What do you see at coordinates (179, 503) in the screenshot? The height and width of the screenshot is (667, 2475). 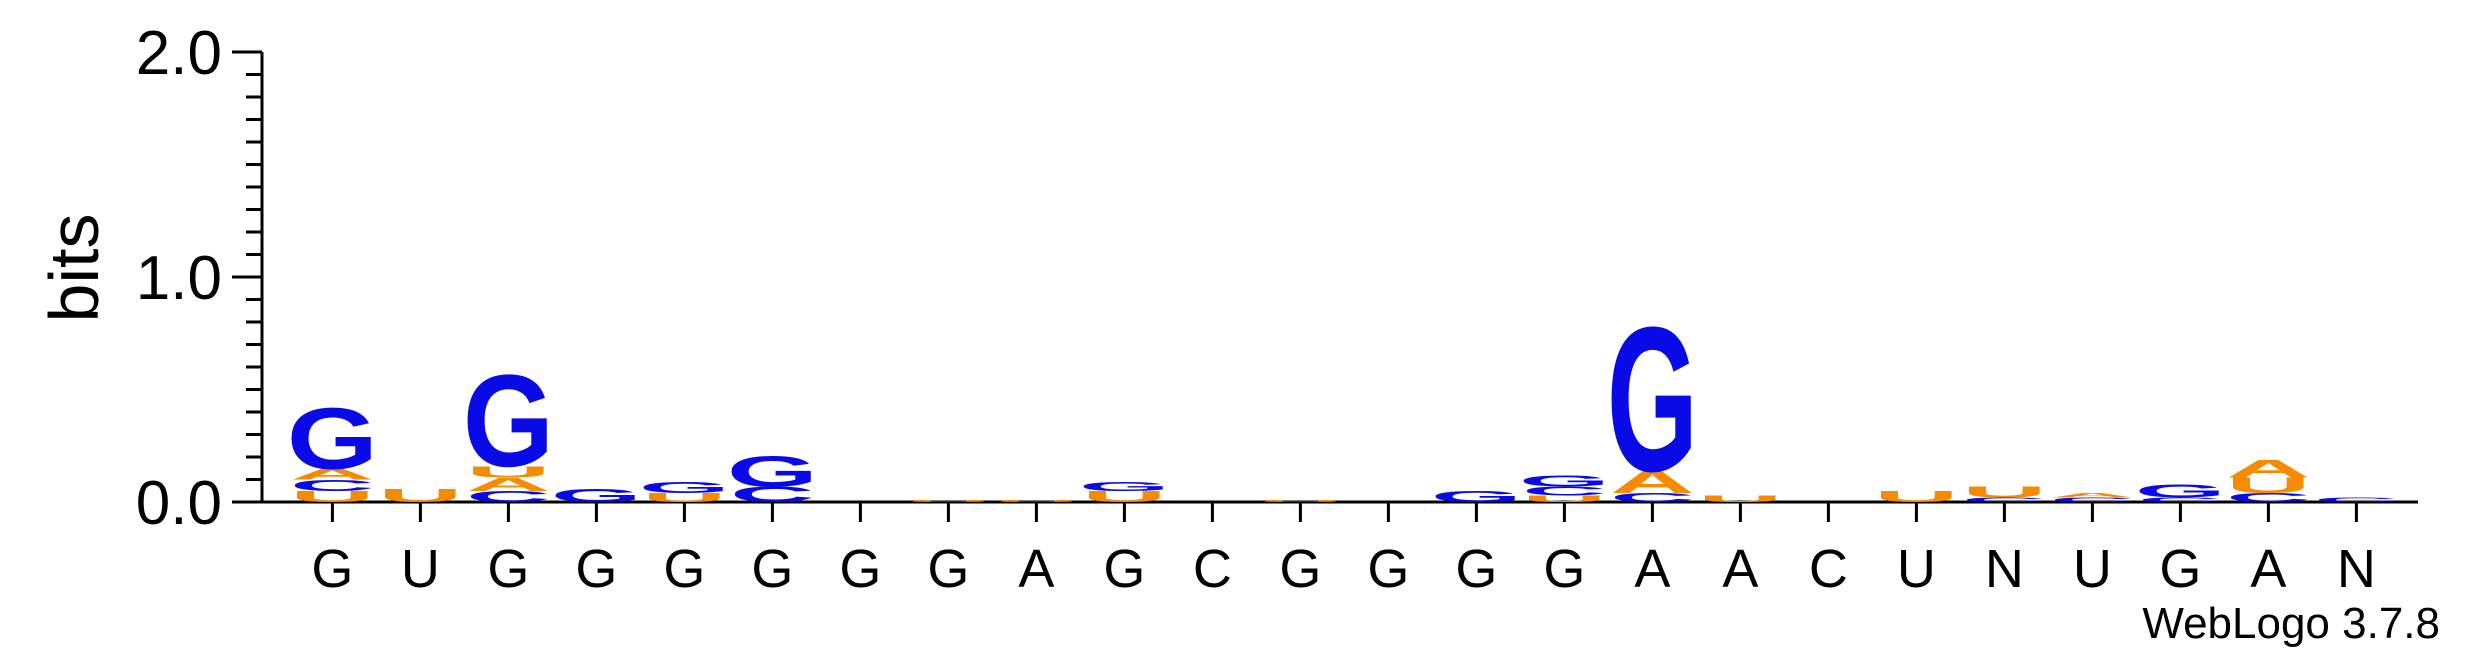 I see `y-tick-label: 0.0` at bounding box center [179, 503].